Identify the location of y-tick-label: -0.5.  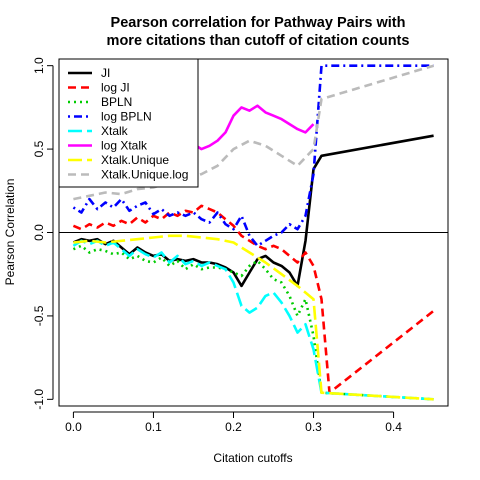
(39, 315).